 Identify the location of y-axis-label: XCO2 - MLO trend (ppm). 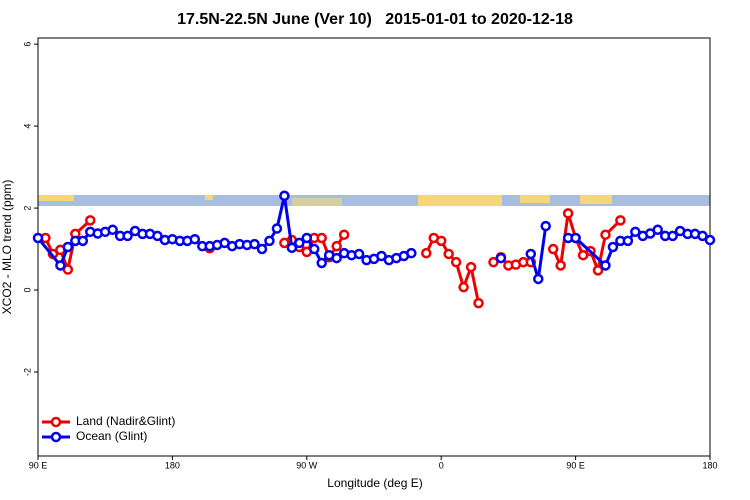
(7, 247).